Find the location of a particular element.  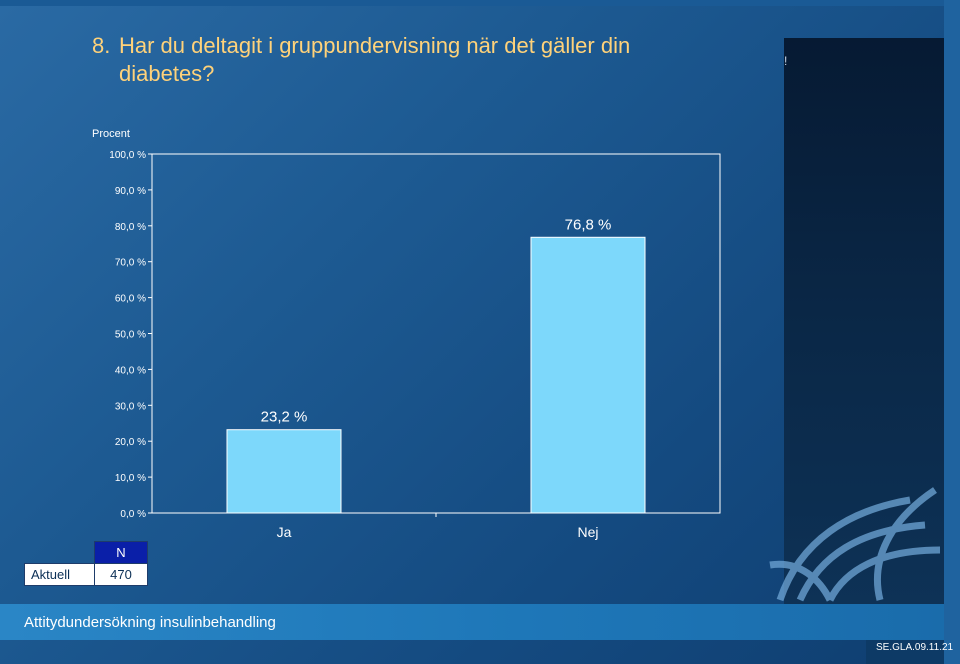

n-table-row-label: Aktuell is located at coordinates (59, 574).